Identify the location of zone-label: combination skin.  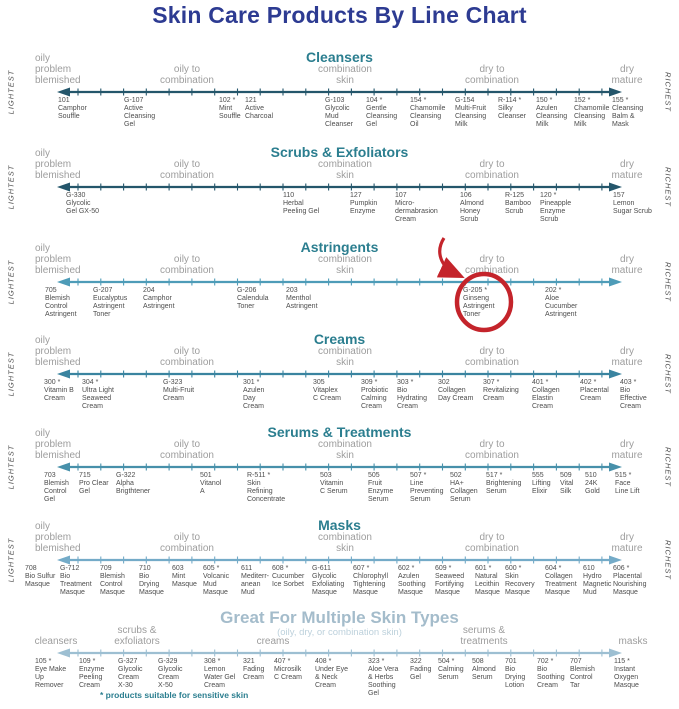
(345, 543).